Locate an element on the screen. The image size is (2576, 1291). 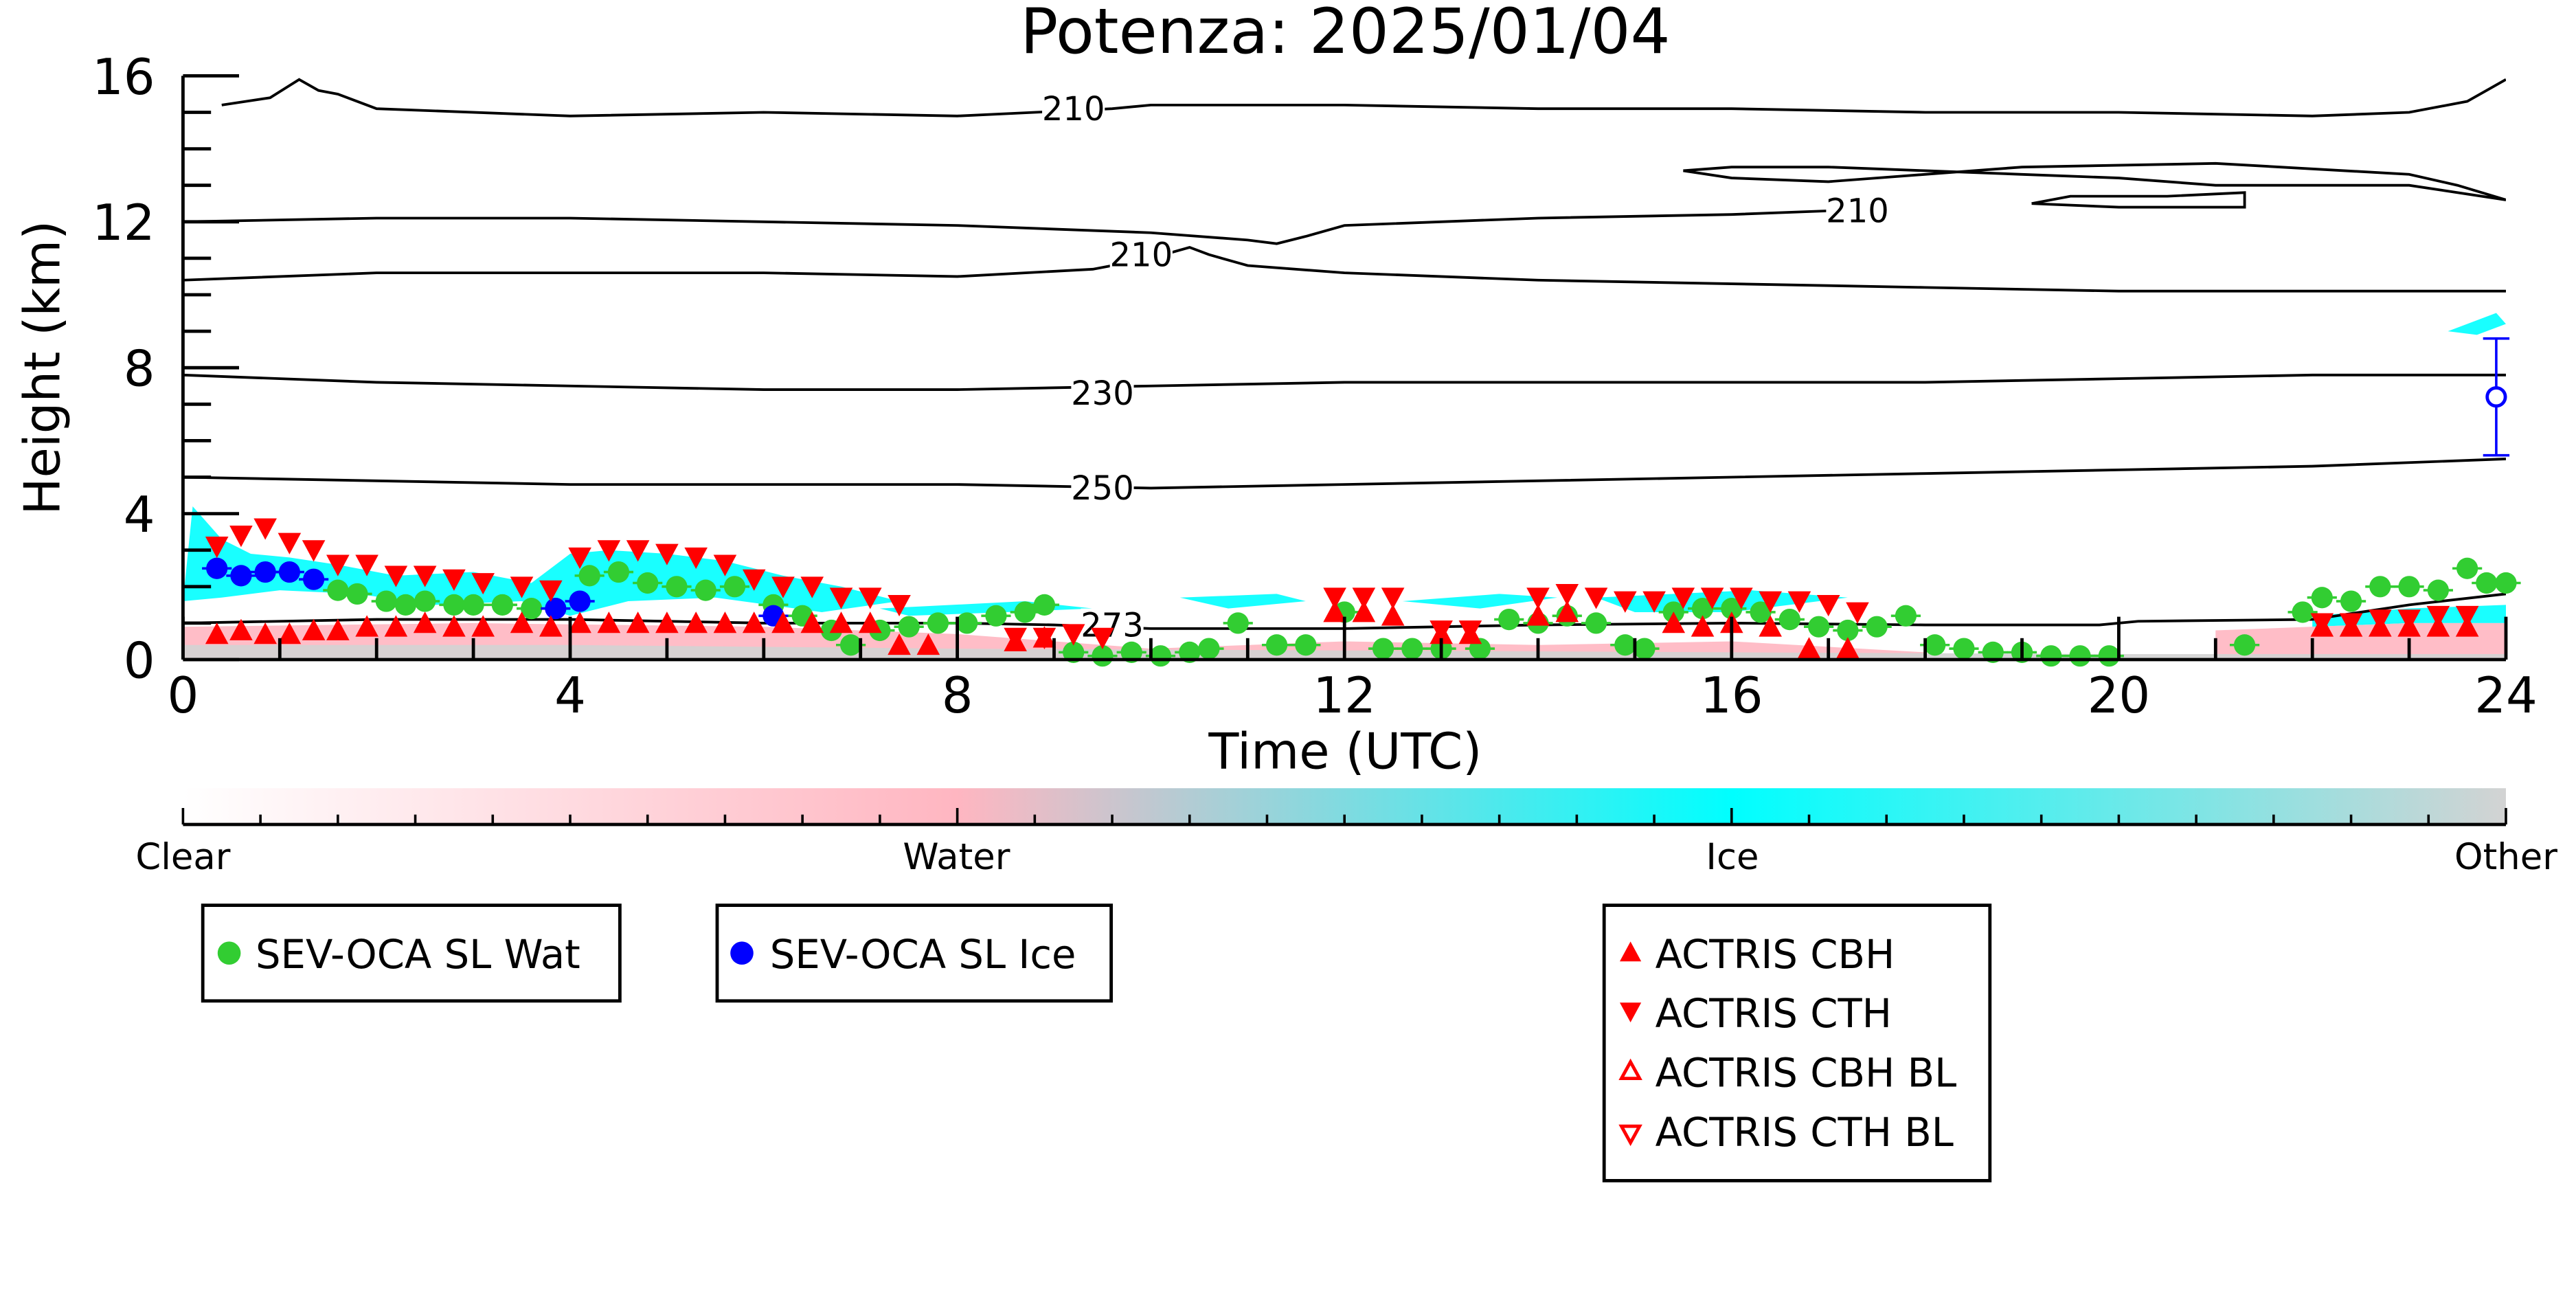
y-tick-label: 4 is located at coordinates (139, 514).